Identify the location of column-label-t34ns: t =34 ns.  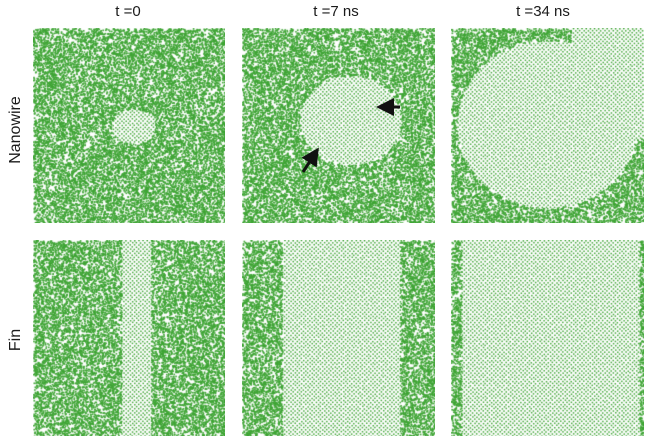
(543, 11).